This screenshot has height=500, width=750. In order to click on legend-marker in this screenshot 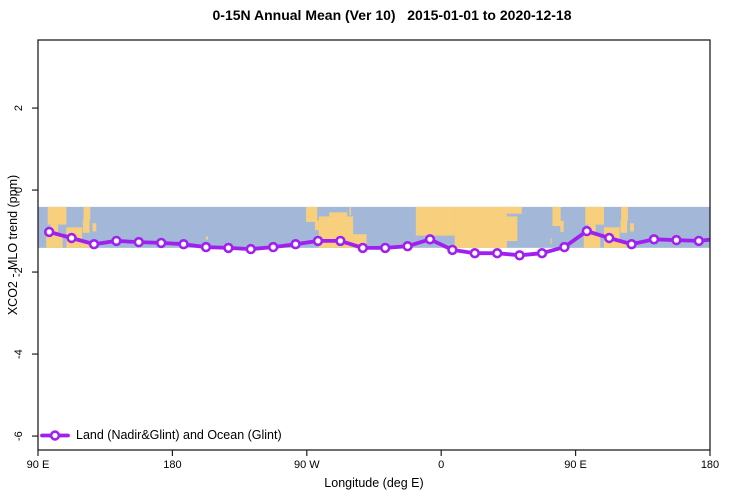, I will do `click(55, 435)`.